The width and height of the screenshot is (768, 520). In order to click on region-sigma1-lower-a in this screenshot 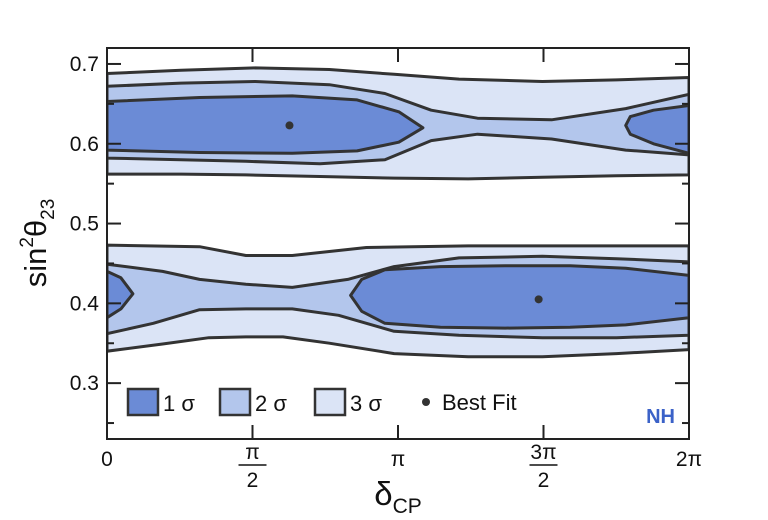, I will do `click(121, 294)`.